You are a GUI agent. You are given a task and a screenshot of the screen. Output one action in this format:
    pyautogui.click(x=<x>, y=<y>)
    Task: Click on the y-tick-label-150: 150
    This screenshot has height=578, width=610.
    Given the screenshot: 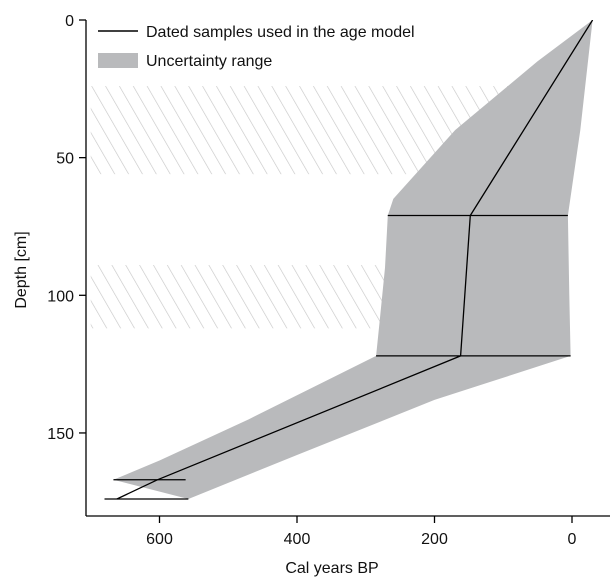 What is the action you would take?
    pyautogui.click(x=60, y=434)
    